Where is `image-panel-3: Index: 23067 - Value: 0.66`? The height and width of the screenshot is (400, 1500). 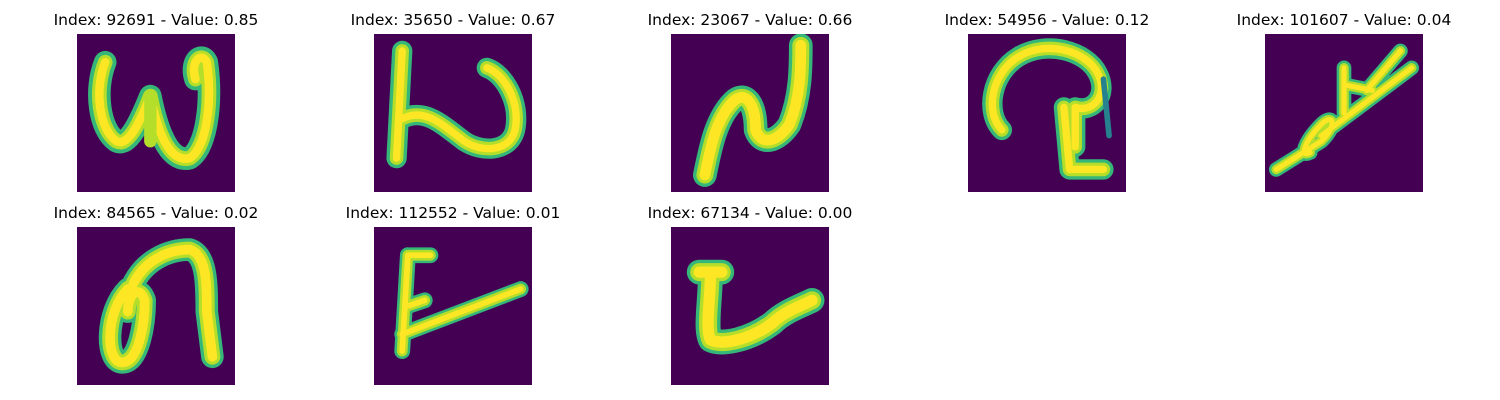 image-panel-3: Index: 23067 - Value: 0.66 is located at coordinates (750, 96).